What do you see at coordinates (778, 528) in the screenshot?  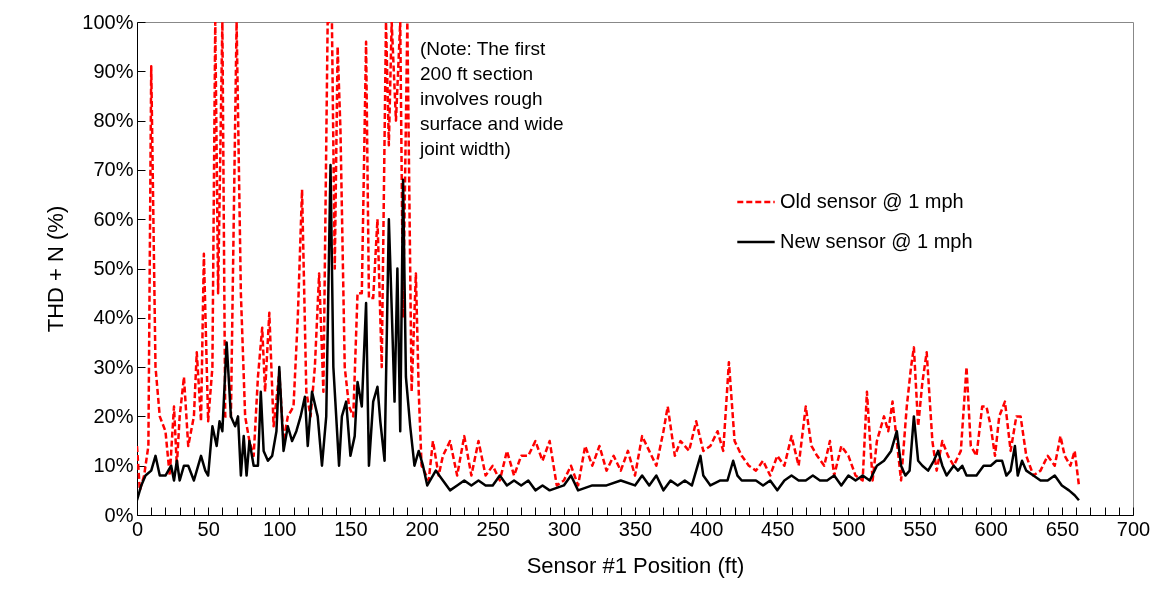 I see `x-tick-label: 450` at bounding box center [778, 528].